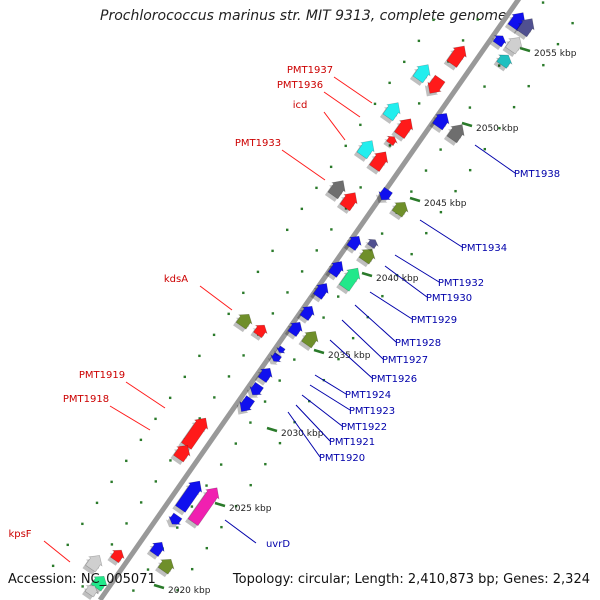 Image resolution: width=600 pixels, height=600 pixels. Describe the element at coordinates (405, 360) in the screenshot. I see `gene-label-right: PMT1927` at that location.